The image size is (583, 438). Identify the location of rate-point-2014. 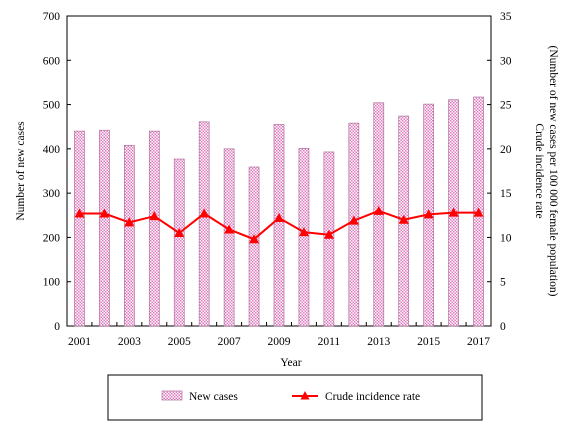
(403, 219).